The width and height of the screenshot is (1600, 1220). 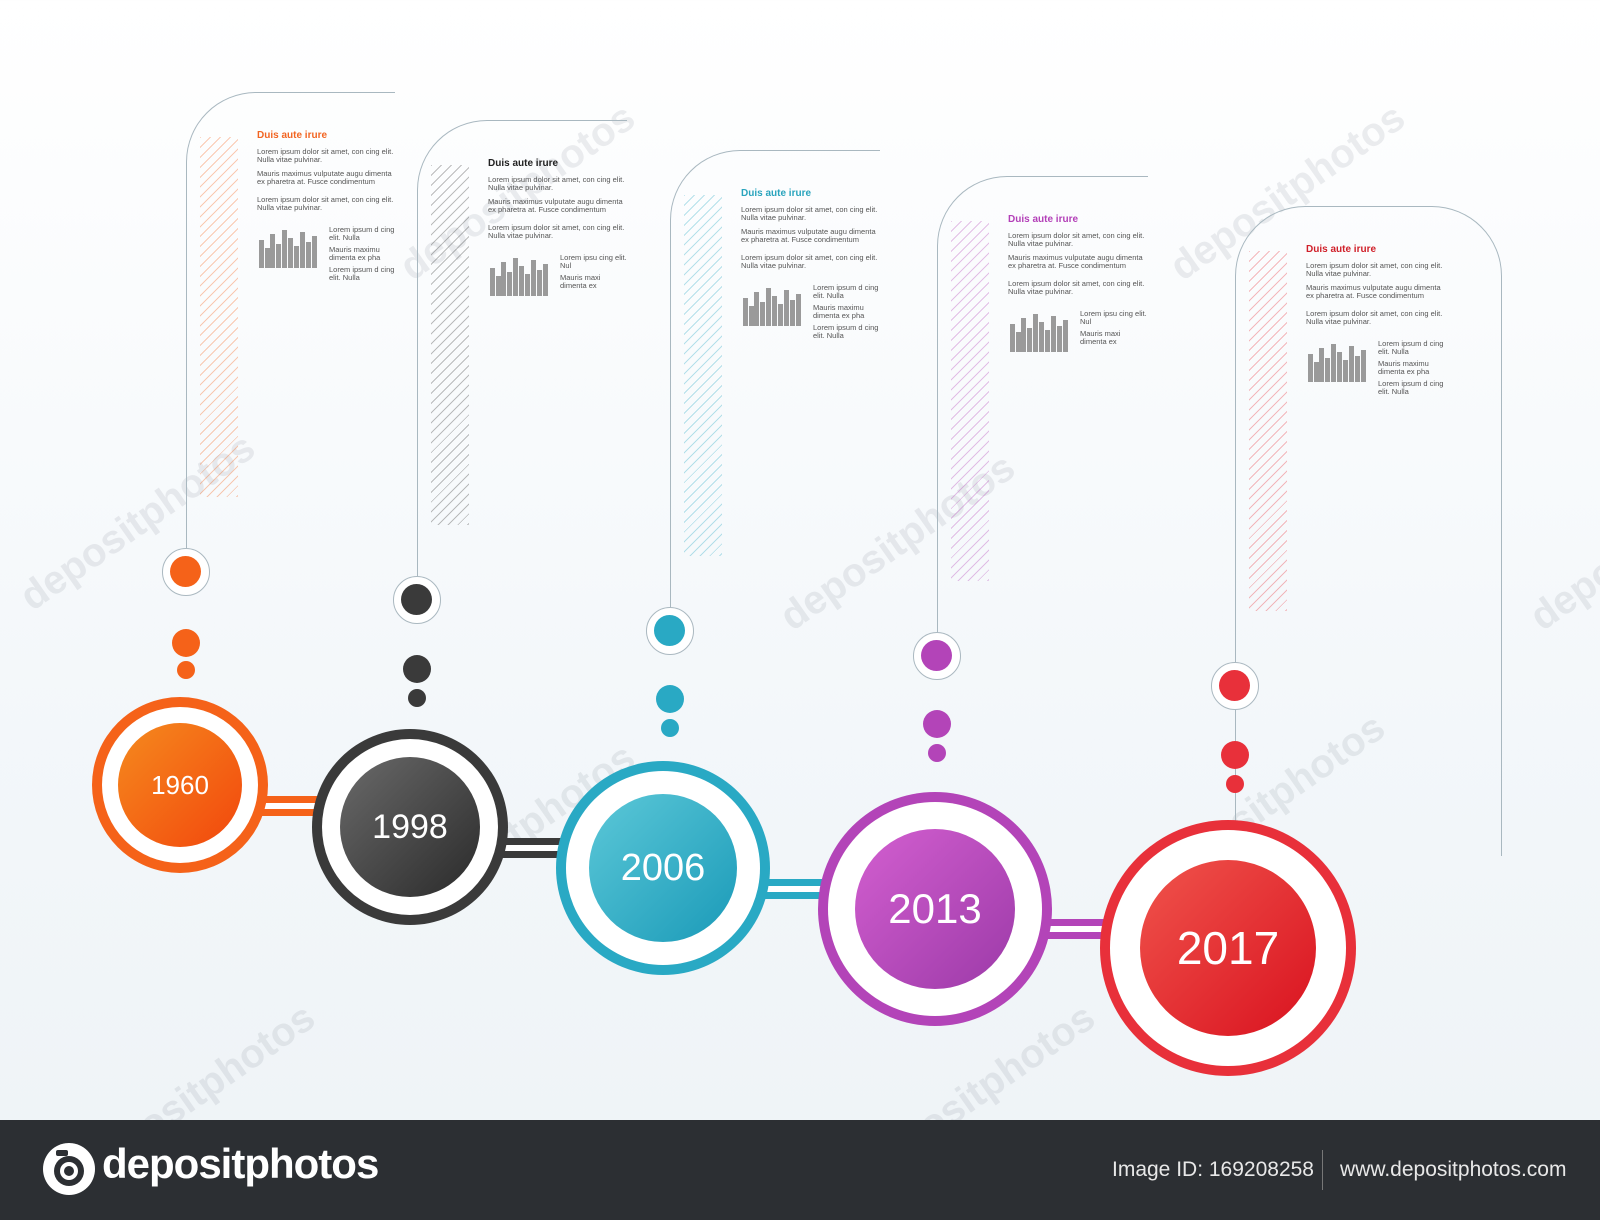 I want to click on milestone-core: 2006, so click(x=663, y=868).